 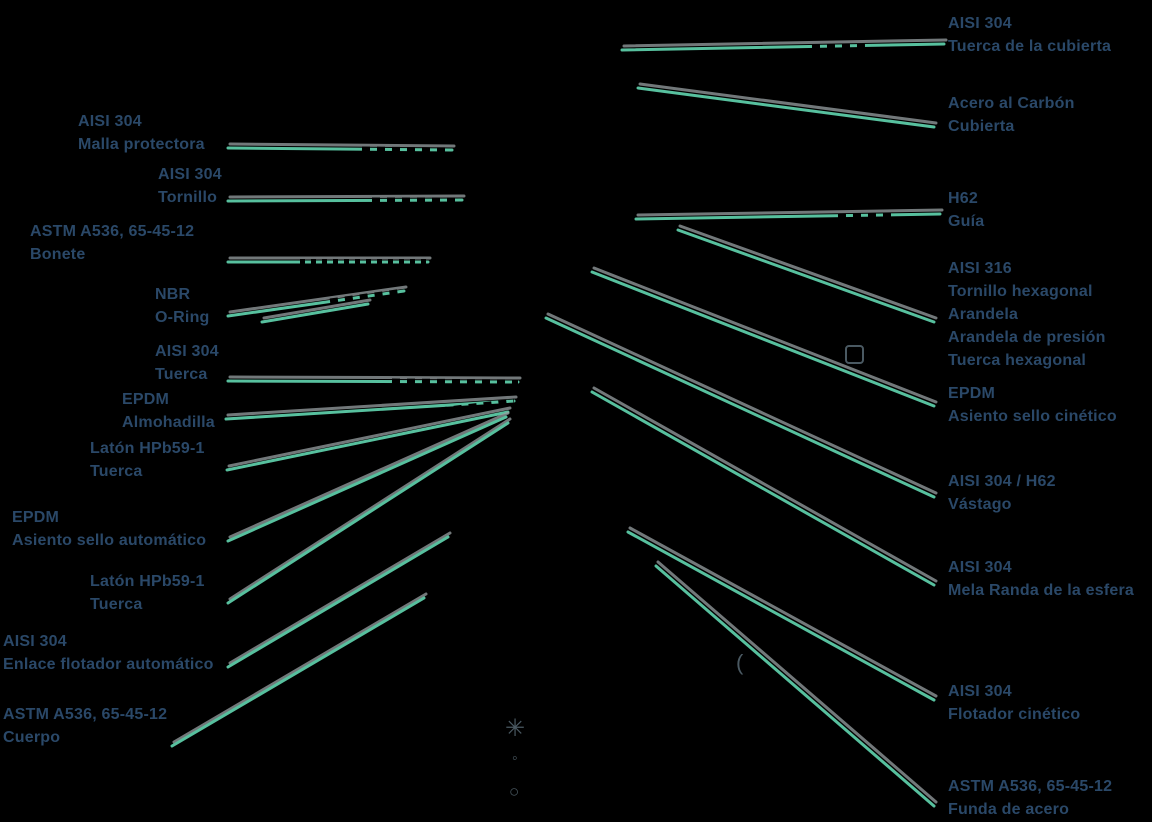 What do you see at coordinates (108, 653) in the screenshot?
I see `callout-enlace-flotador: AISI 304 Enlace flotador automático` at bounding box center [108, 653].